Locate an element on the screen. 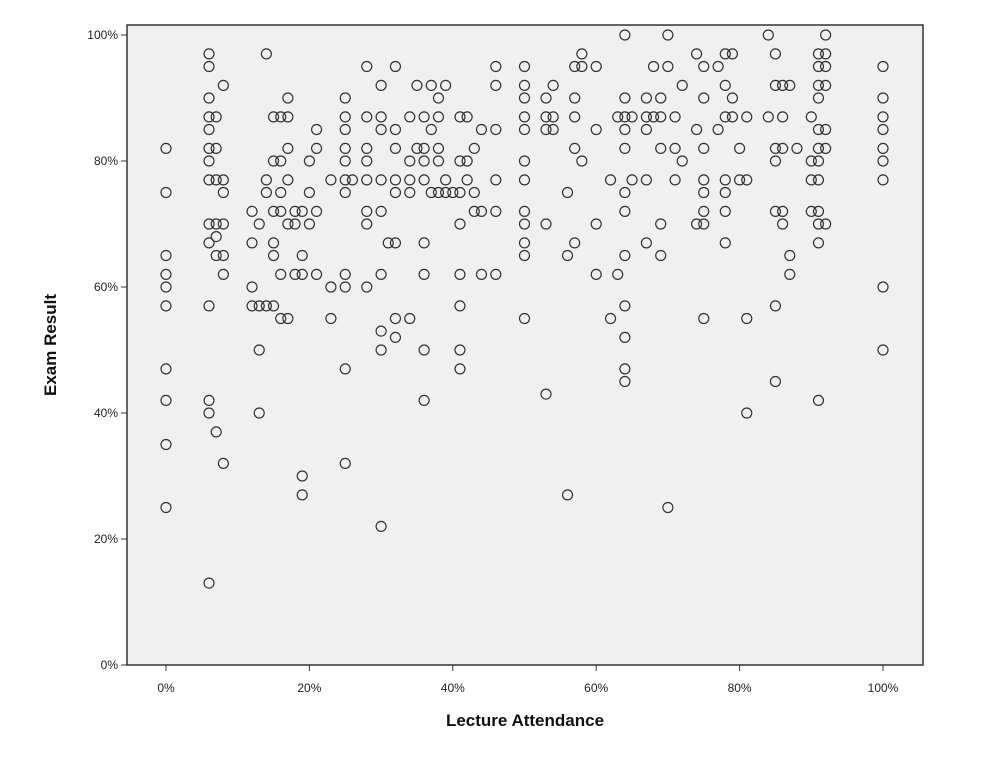  x-axis-ticks: 0% 20% 40% 60% 80% 100% is located at coordinates (528, 680).